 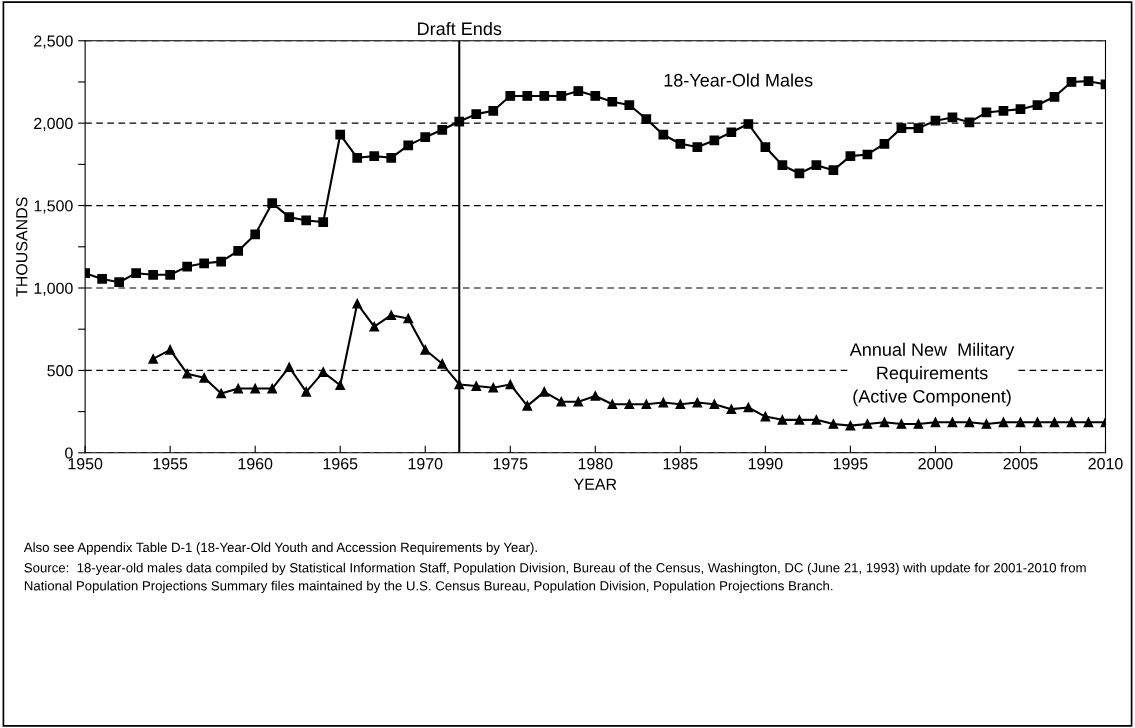 What do you see at coordinates (53, 207) in the screenshot?
I see `y-tick-label: 1,500` at bounding box center [53, 207].